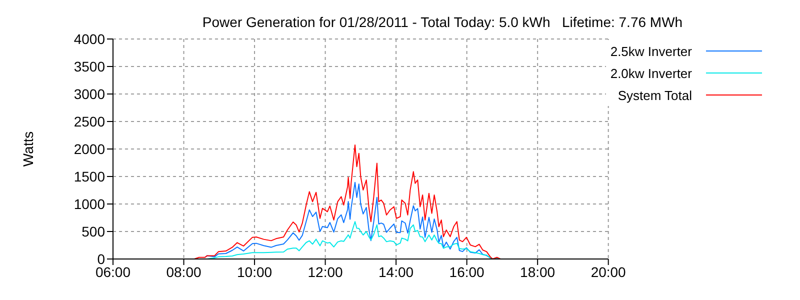  I want to click on y-tick-label: 3000, so click(90, 94).